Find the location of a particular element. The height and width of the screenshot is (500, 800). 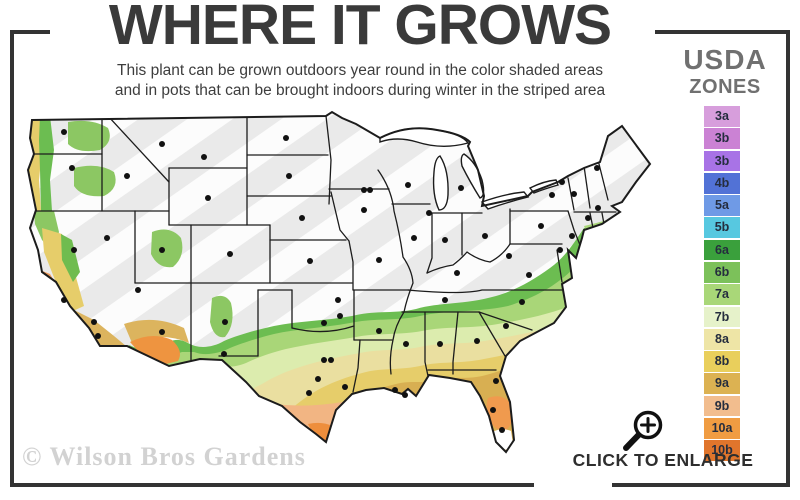

frame-top-left is located at coordinates (30, 32).